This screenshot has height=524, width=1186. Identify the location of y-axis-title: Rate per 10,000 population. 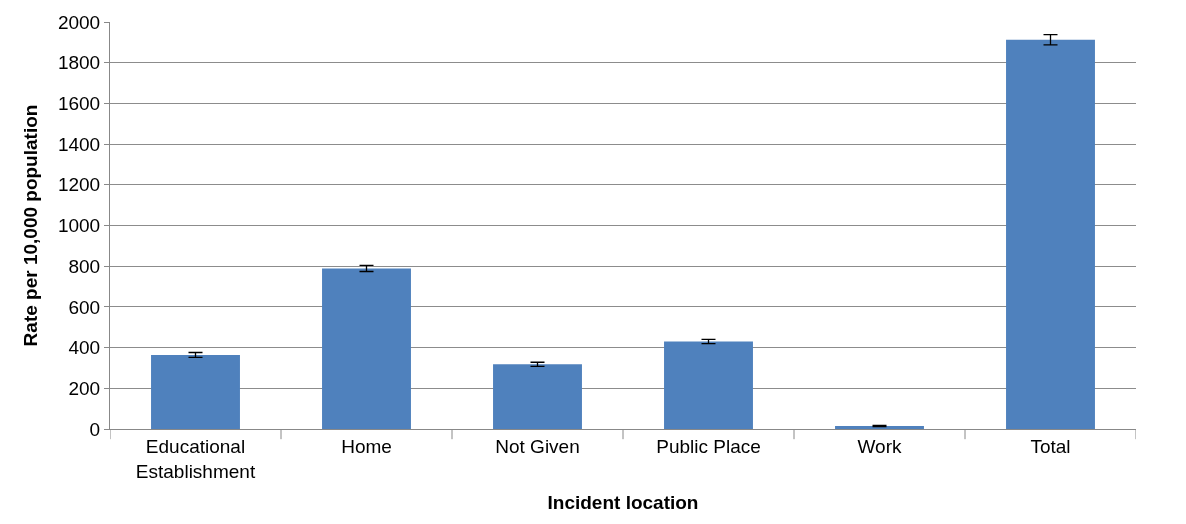
(30, 225).